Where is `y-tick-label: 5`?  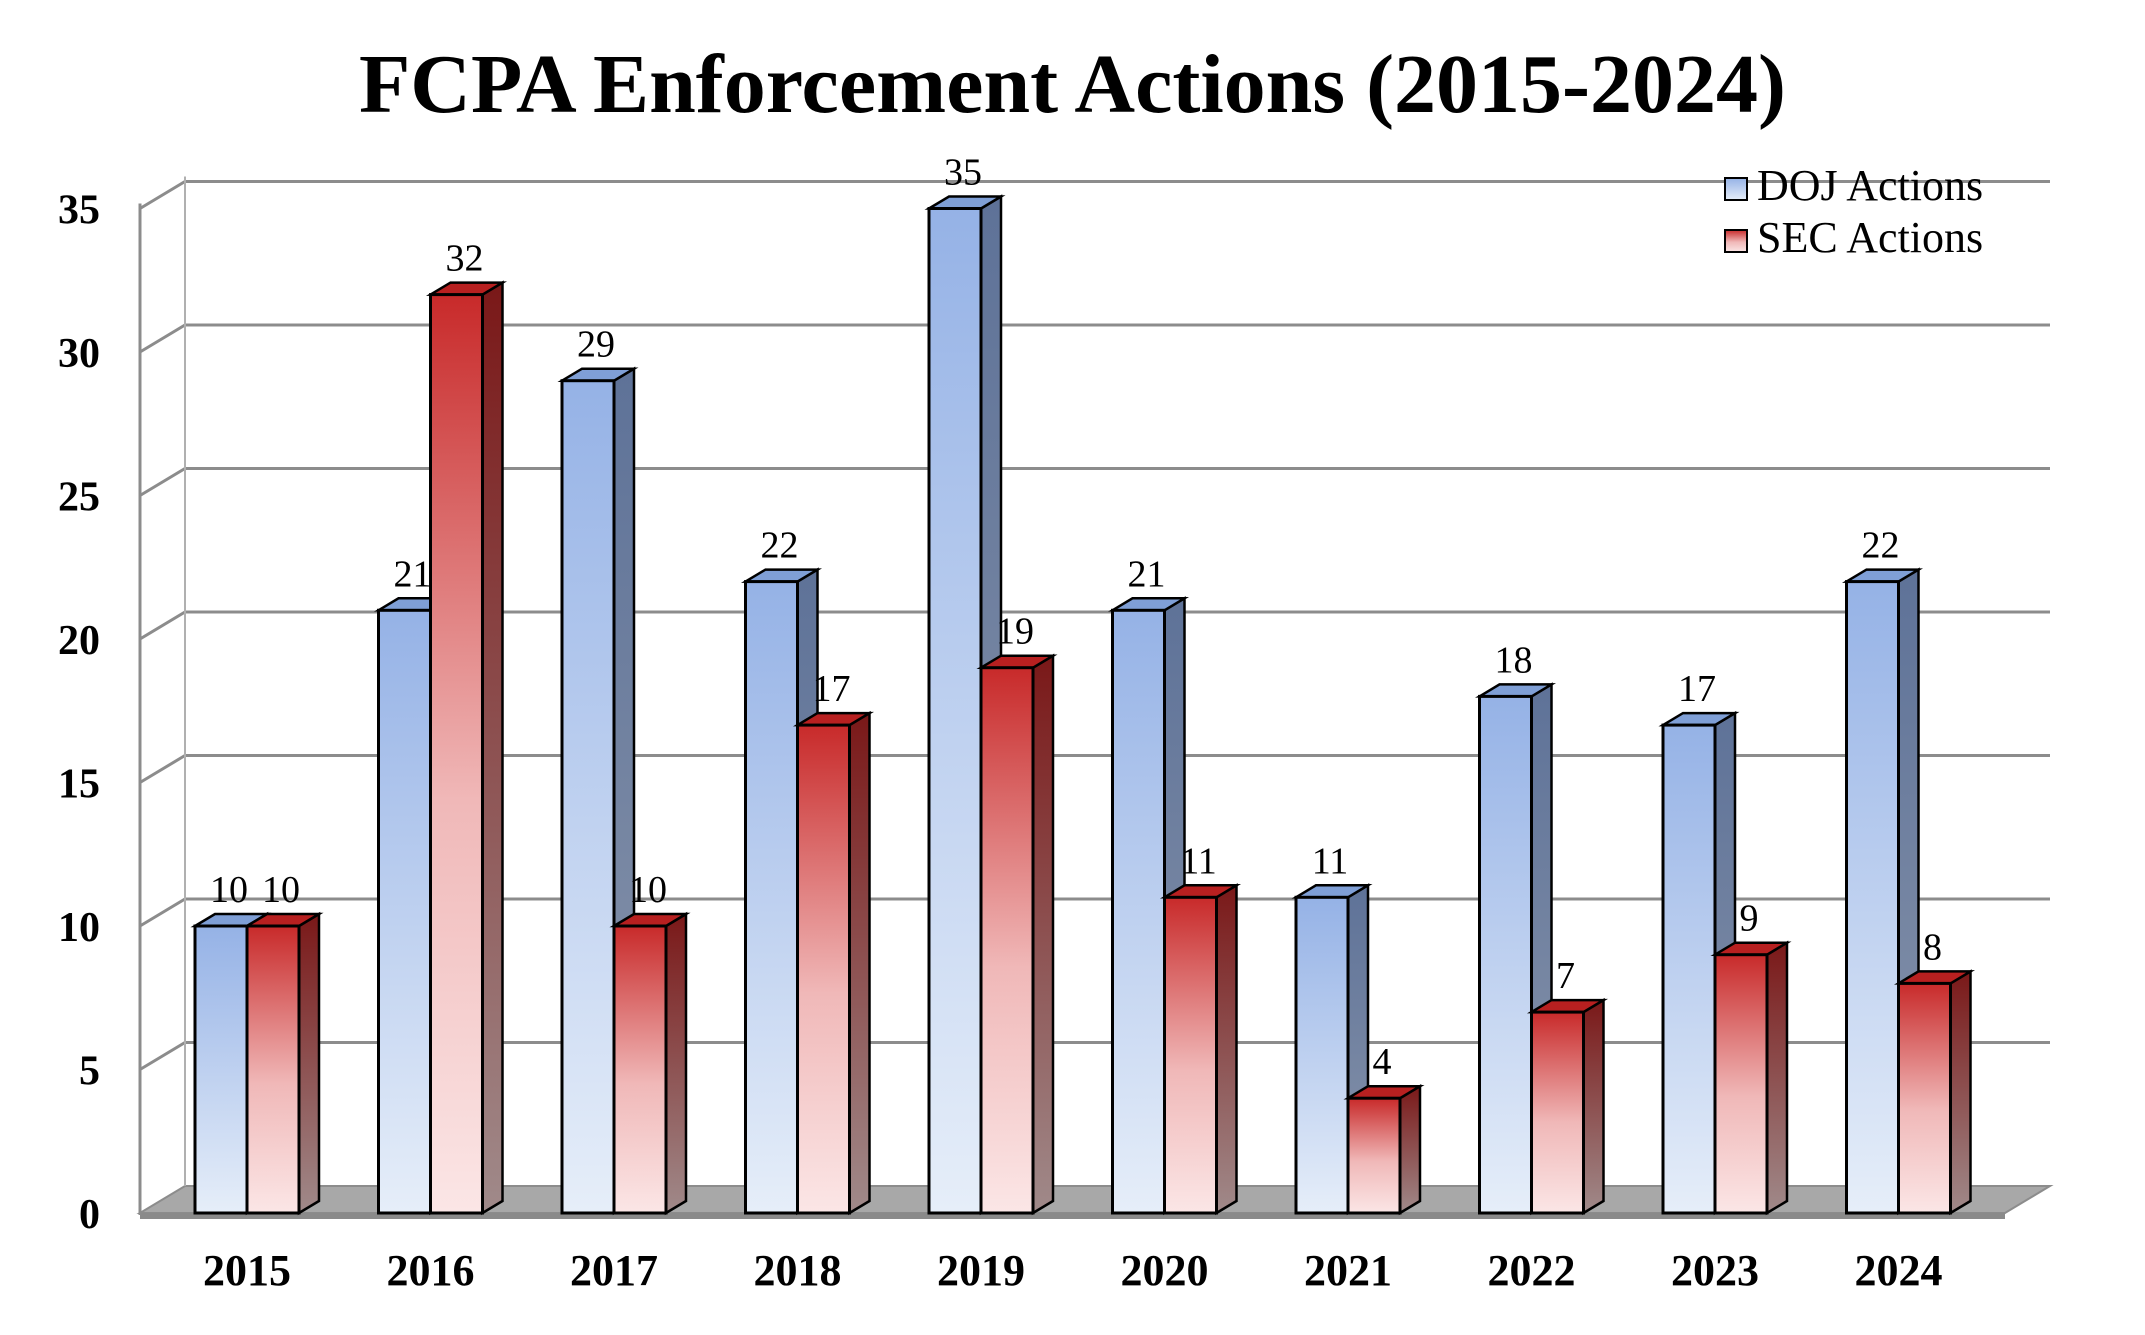 y-tick-label: 5 is located at coordinates (89, 1072).